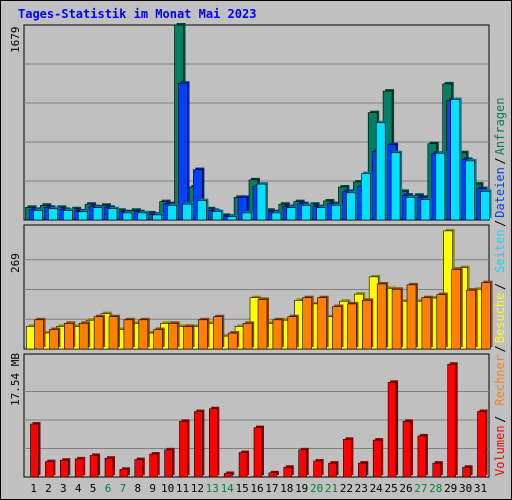  I want to click on legend-anfragen: Anfragen, so click(500, 127).